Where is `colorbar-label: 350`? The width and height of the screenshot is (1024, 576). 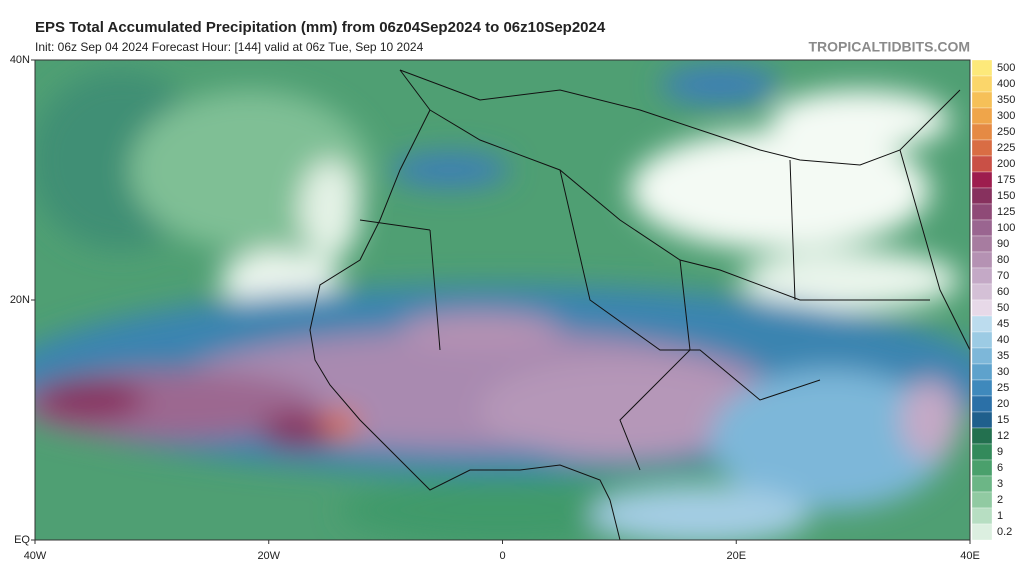 colorbar-label: 350 is located at coordinates (1006, 100).